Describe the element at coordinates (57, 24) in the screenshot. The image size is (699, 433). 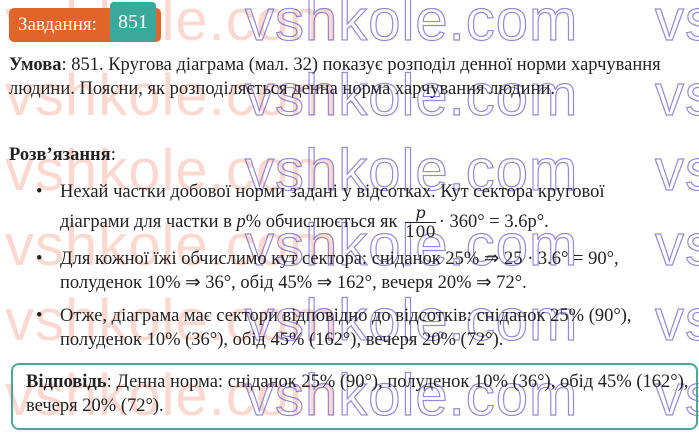
I see `task-label: Завдання:` at that location.